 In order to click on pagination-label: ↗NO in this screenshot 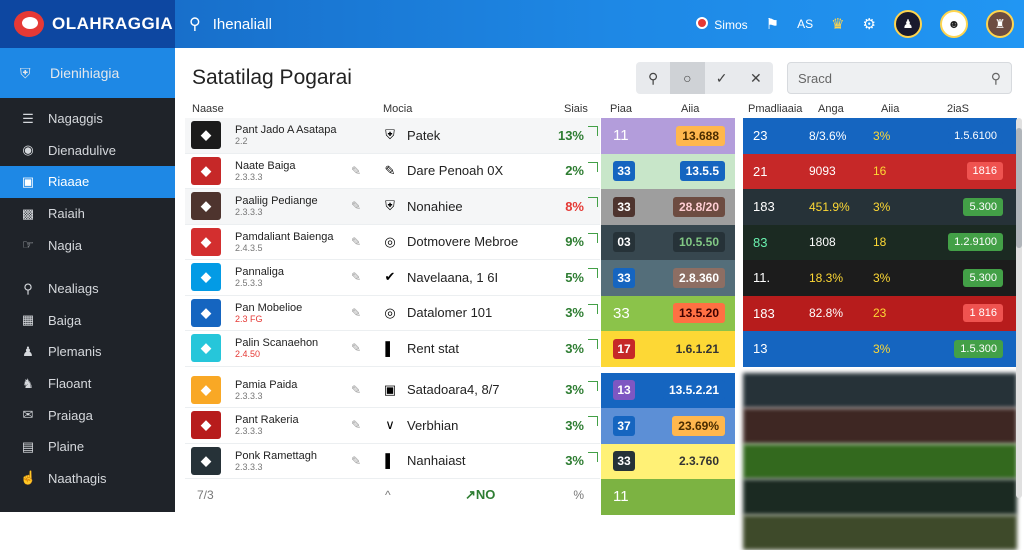, I will do `click(480, 495)`.